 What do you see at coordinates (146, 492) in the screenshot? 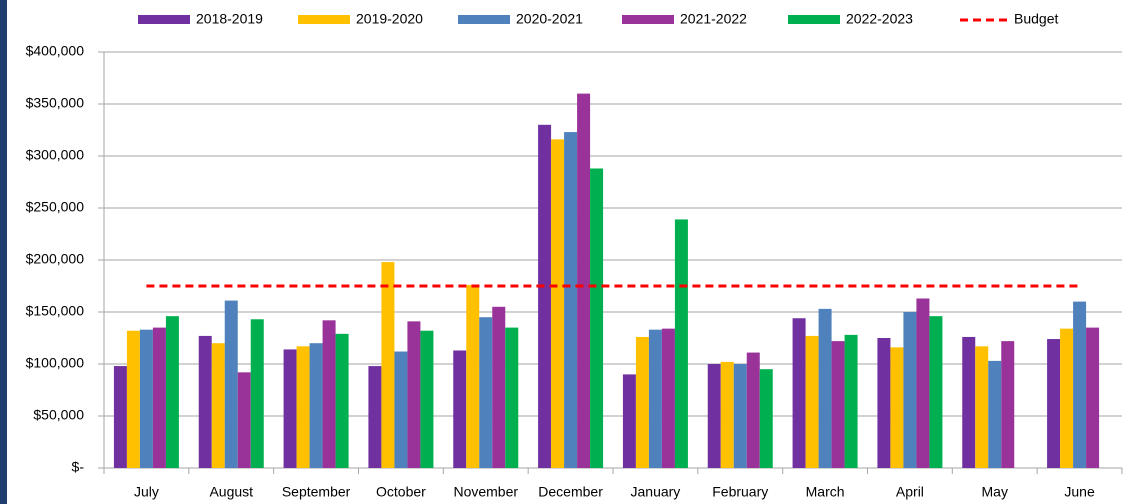
I see `x-tick-label: July` at bounding box center [146, 492].